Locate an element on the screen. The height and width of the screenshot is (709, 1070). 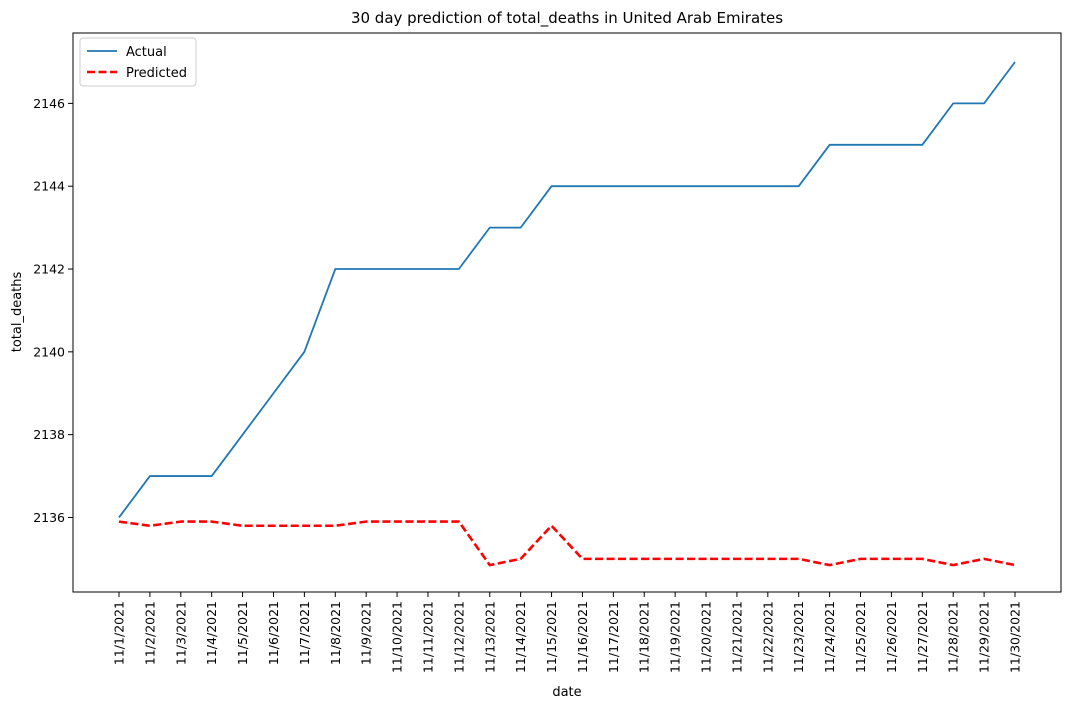
y-axis-label: total_deaths is located at coordinates (17, 312).